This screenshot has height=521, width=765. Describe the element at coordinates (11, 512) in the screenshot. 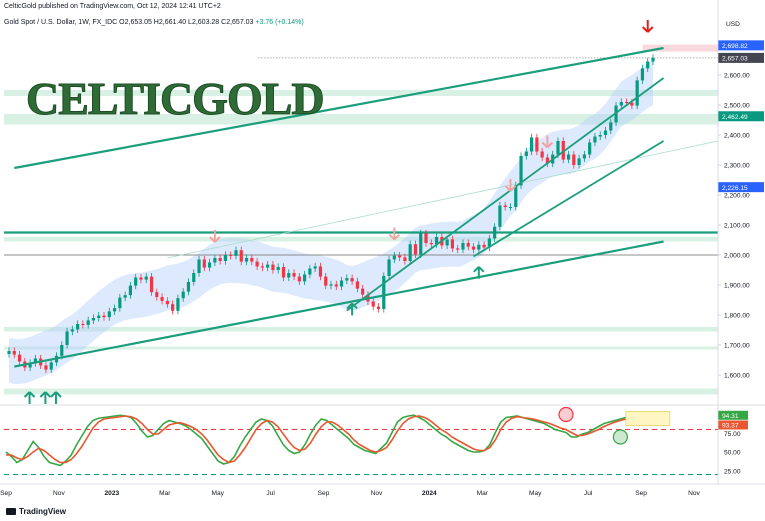

I see `tradingview-icon` at that location.